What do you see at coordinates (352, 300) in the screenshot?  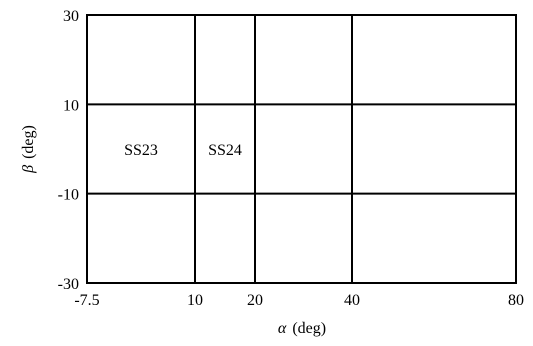 I see `x-tick-label: 40` at bounding box center [352, 300].